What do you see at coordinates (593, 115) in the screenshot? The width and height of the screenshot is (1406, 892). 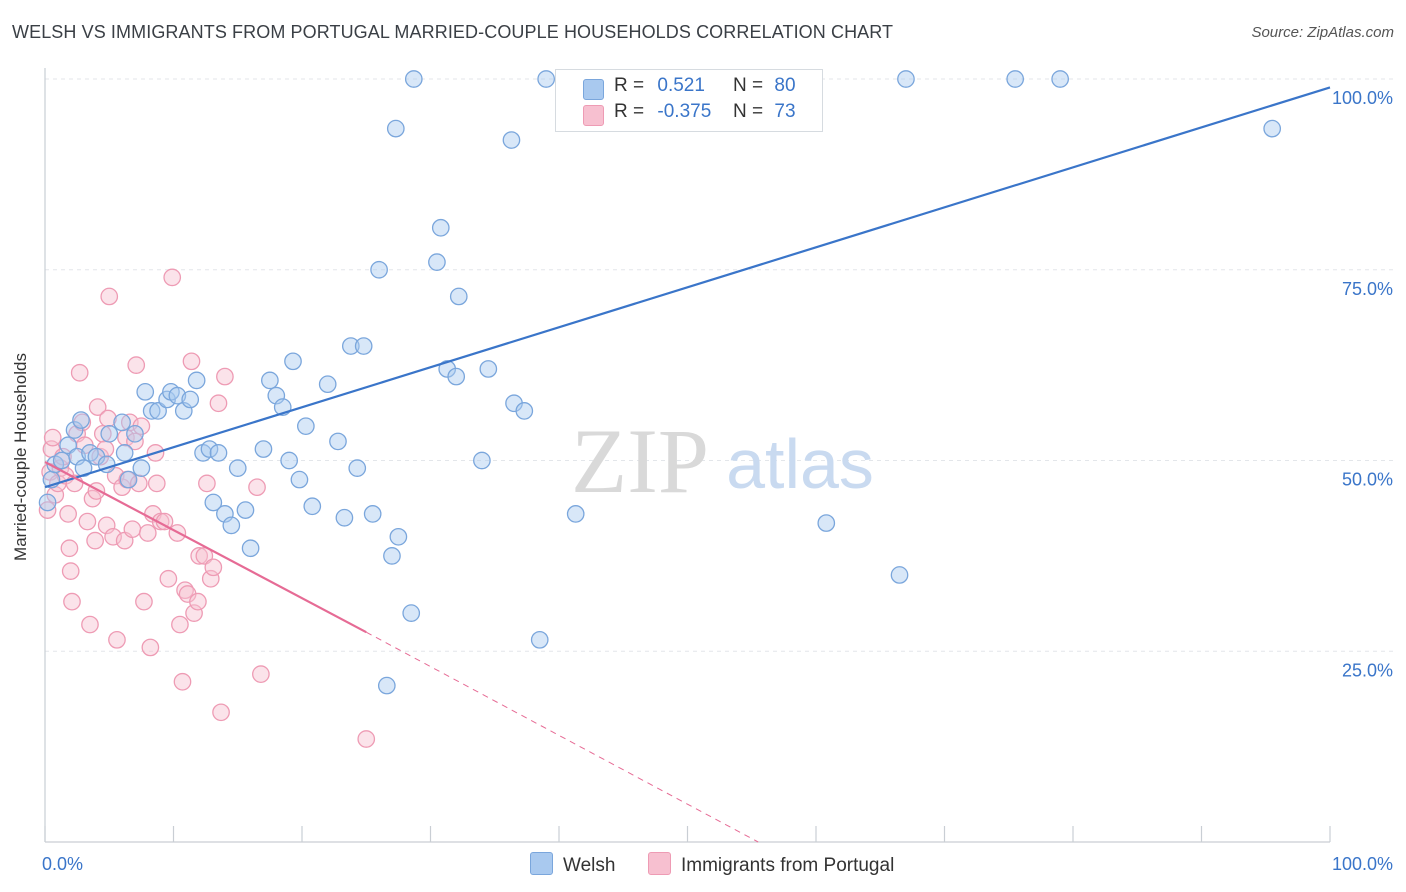 I see `legend-swatch-portugal` at bounding box center [593, 115].